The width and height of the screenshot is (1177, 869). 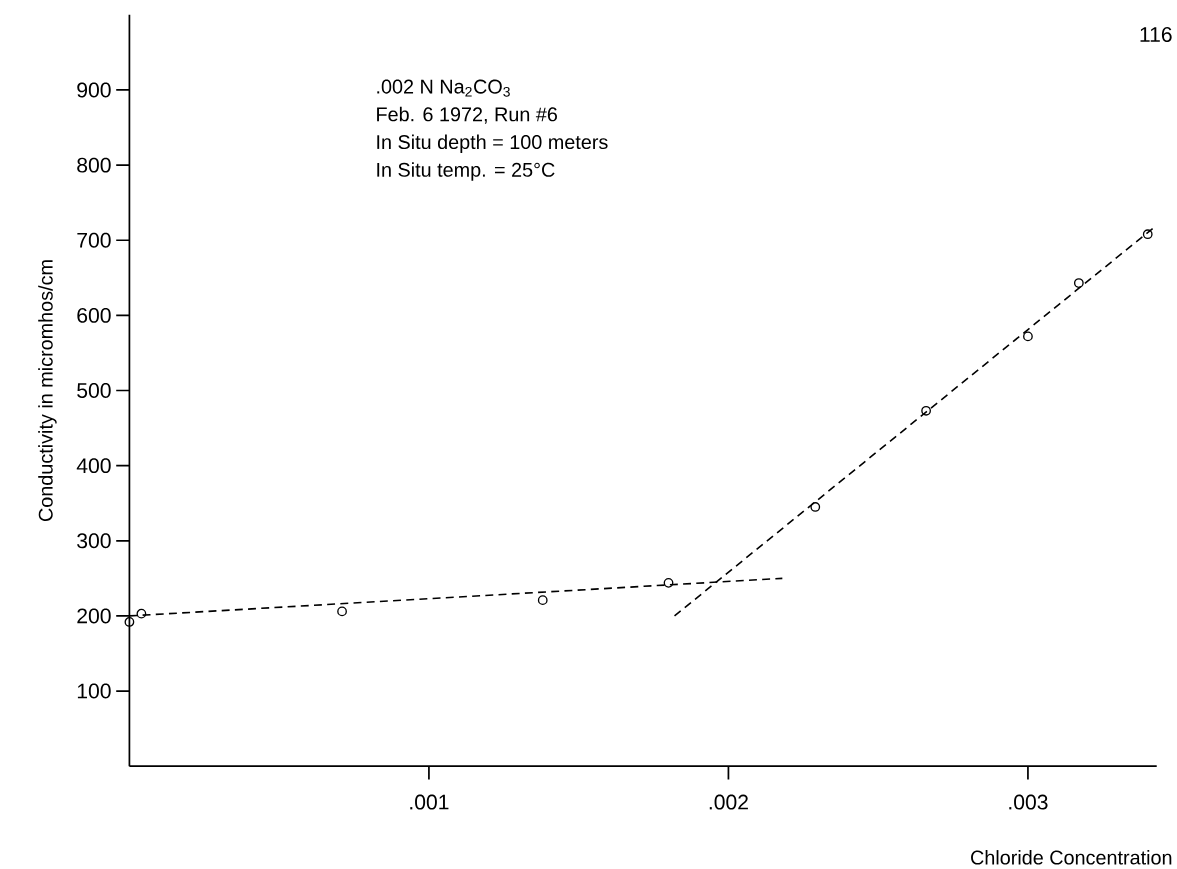 I want to click on y-tick-label: 300, so click(x=94, y=541).